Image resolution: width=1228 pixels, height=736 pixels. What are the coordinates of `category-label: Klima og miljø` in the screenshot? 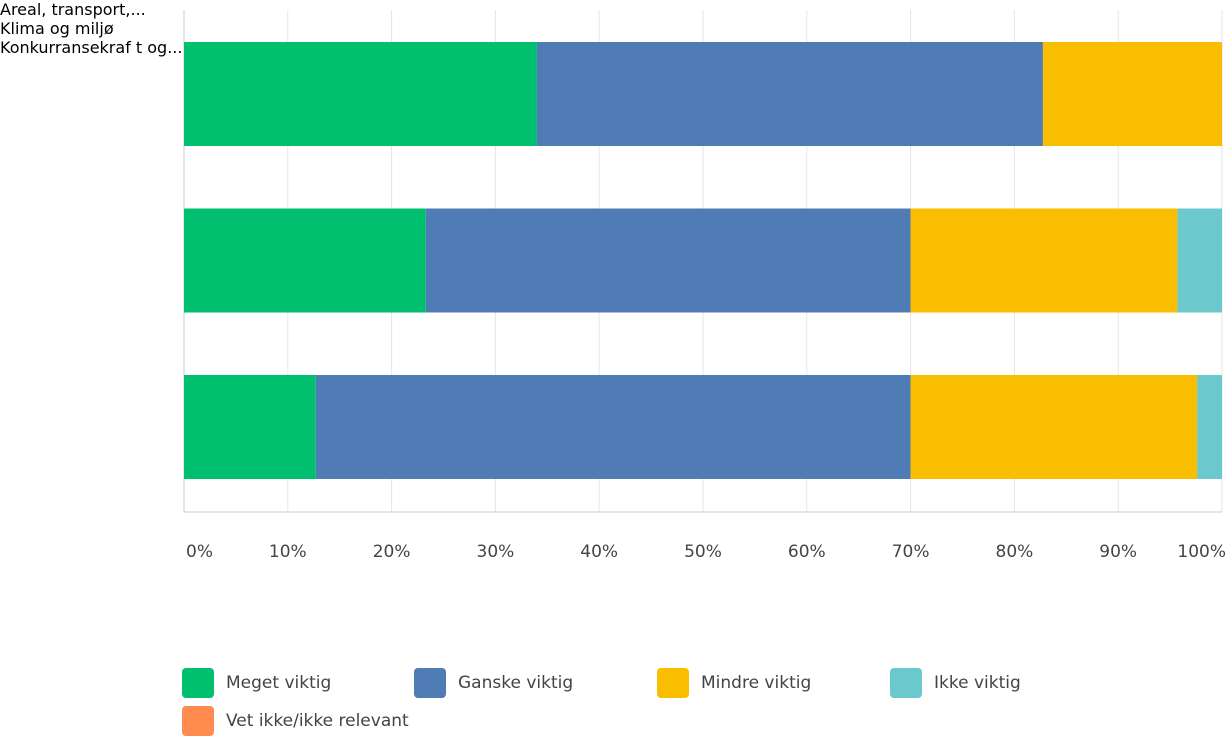 It's located at (57, 28).